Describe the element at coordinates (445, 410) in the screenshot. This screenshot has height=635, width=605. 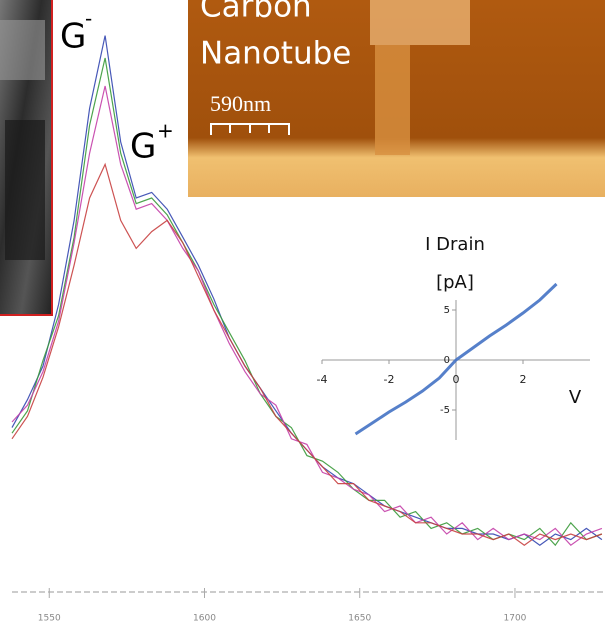
I see `y-tick-label: -5` at that location.